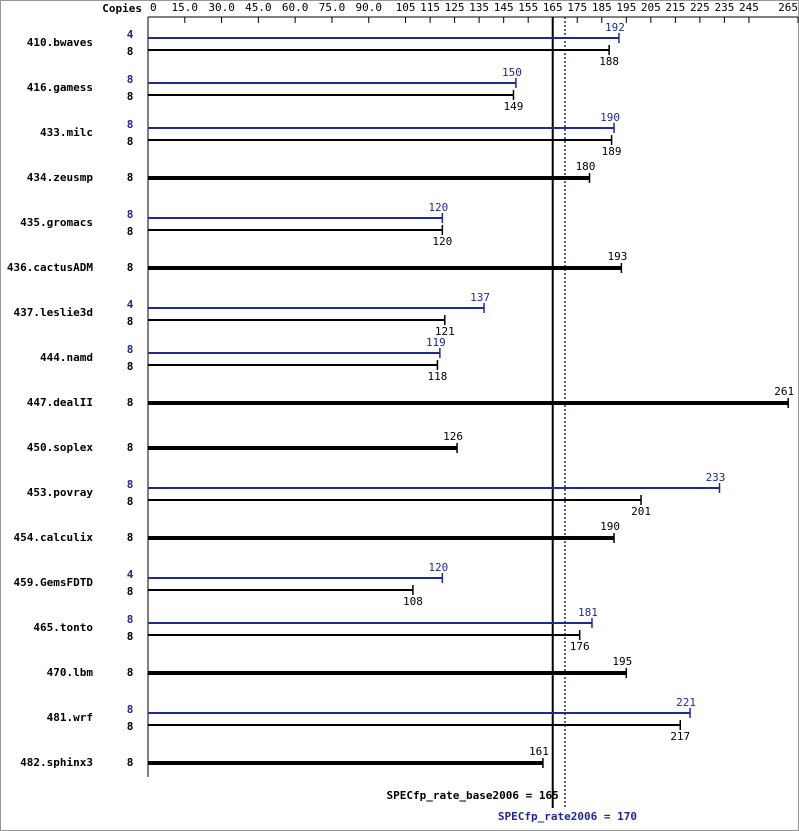 The height and width of the screenshot is (831, 799). What do you see at coordinates (716, 477) in the screenshot?
I see `value-label: 233` at bounding box center [716, 477].